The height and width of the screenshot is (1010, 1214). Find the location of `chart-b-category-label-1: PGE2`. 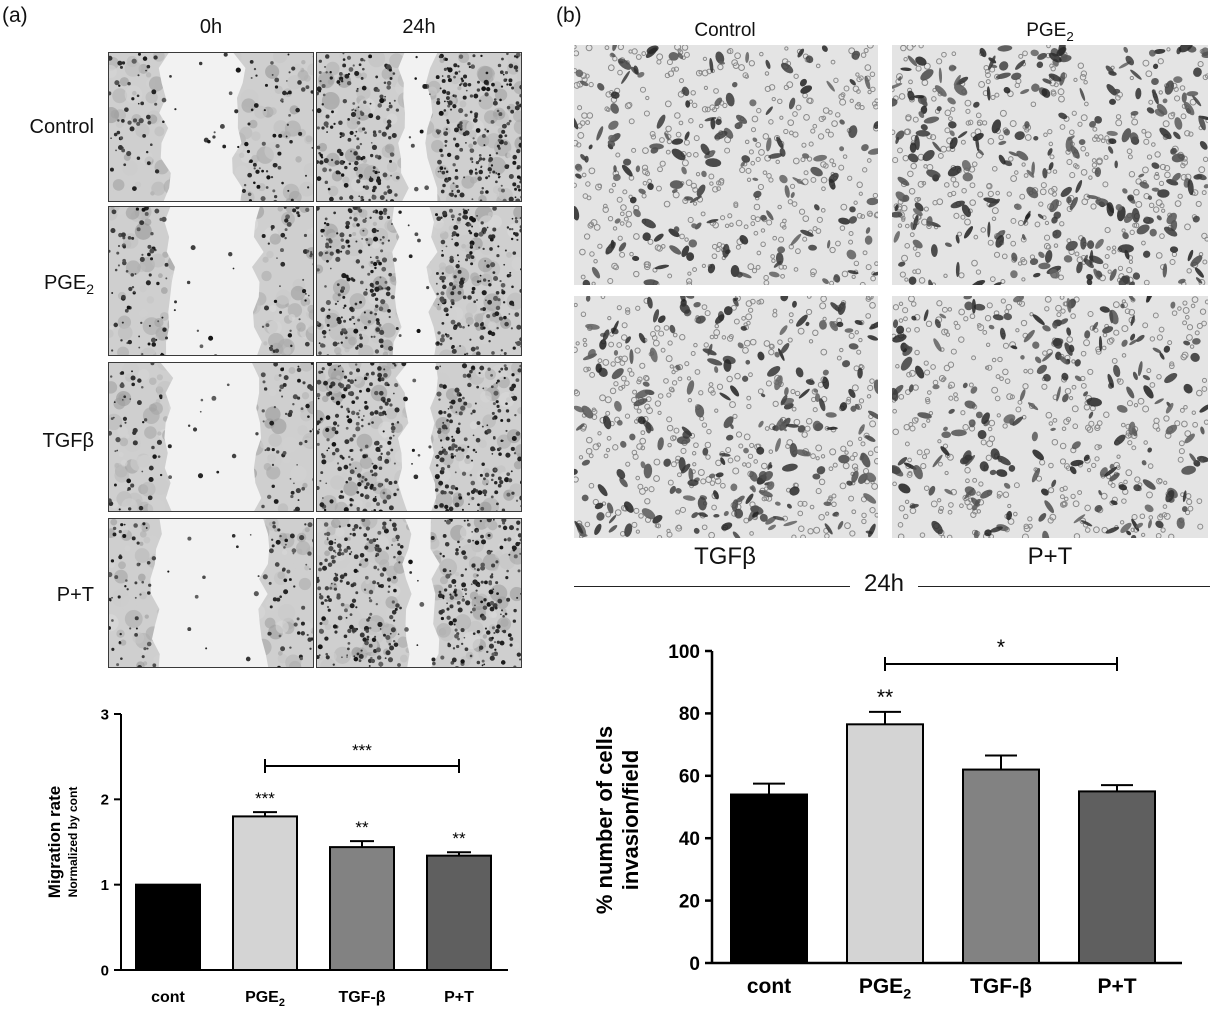

chart-b-category-label-1: PGE2 is located at coordinates (885, 988).